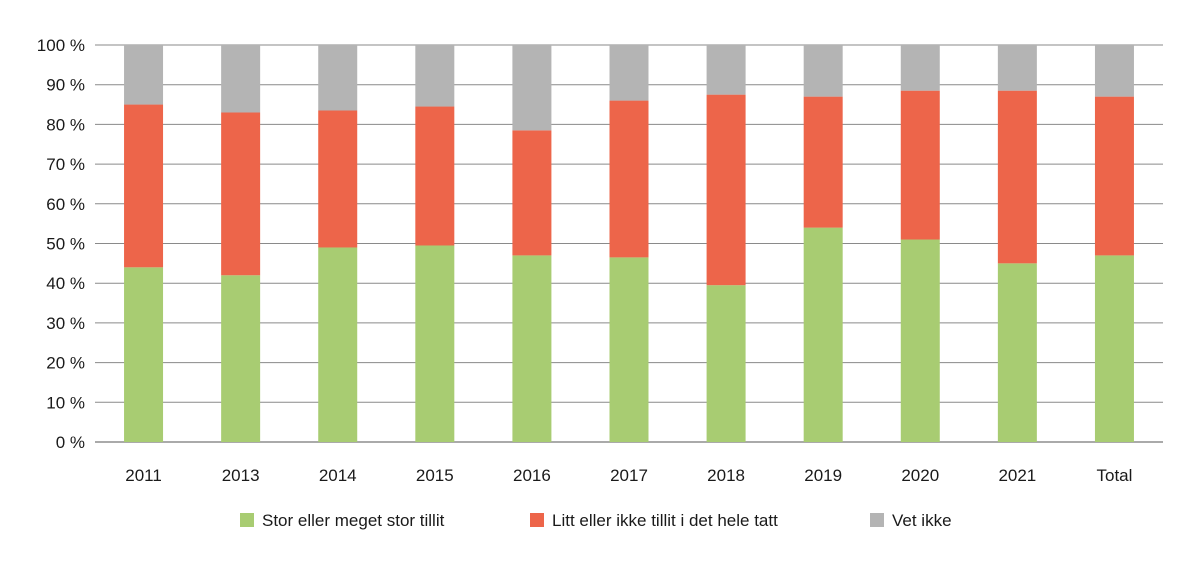  Describe the element at coordinates (70, 442) in the screenshot. I see `y-tick-label: 0 %` at that location.